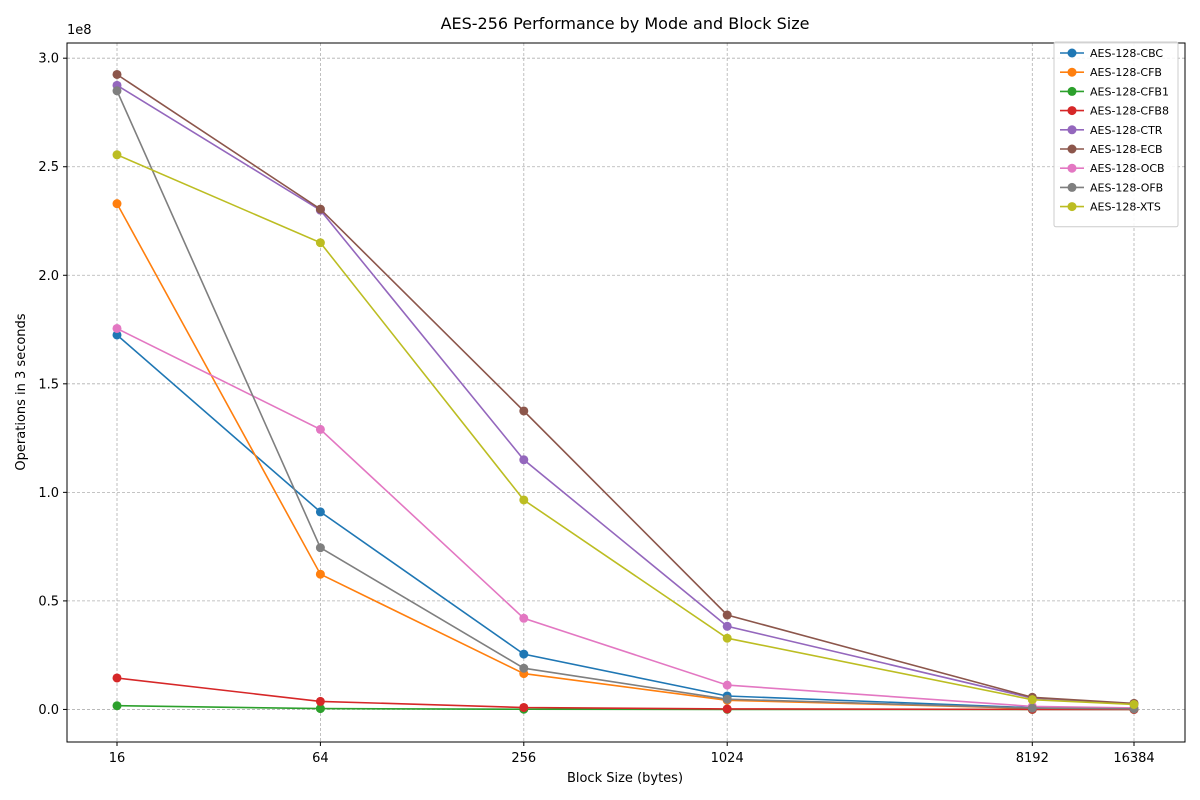 The width and height of the screenshot is (1200, 800). I want to click on series-aes-128-cfb8, so click(625, 693).